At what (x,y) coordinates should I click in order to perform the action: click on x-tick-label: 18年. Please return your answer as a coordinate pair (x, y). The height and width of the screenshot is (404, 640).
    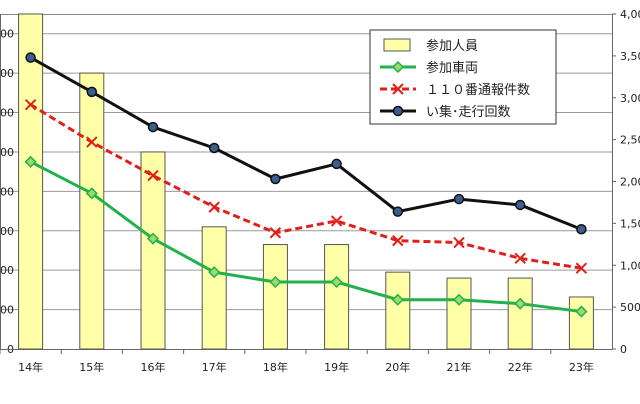
    Looking at the image, I should click on (275, 367).